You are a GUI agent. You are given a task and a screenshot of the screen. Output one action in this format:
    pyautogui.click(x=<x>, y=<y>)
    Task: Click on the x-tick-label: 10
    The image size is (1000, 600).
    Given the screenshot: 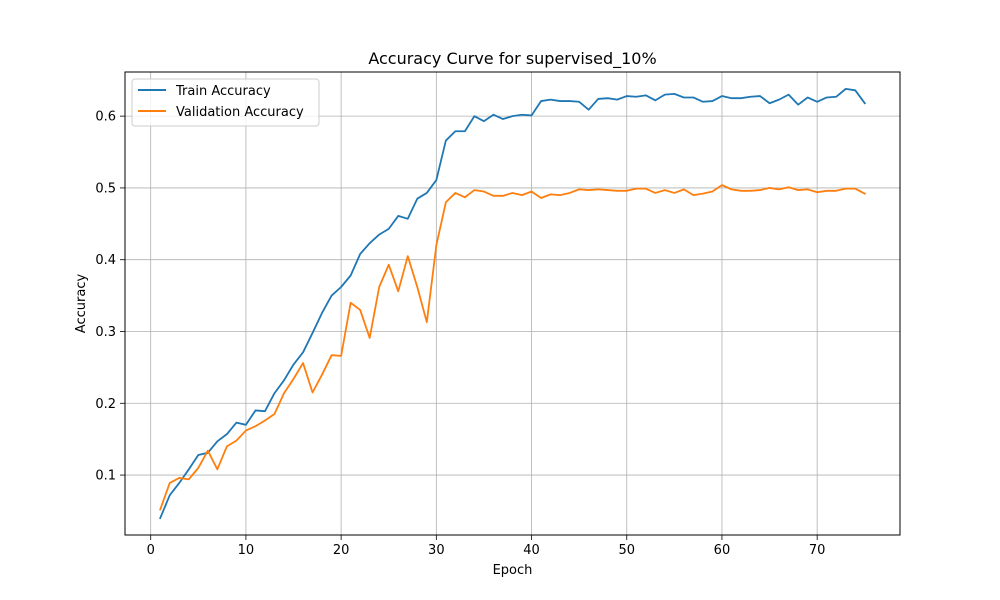 What is the action you would take?
    pyautogui.click(x=246, y=550)
    